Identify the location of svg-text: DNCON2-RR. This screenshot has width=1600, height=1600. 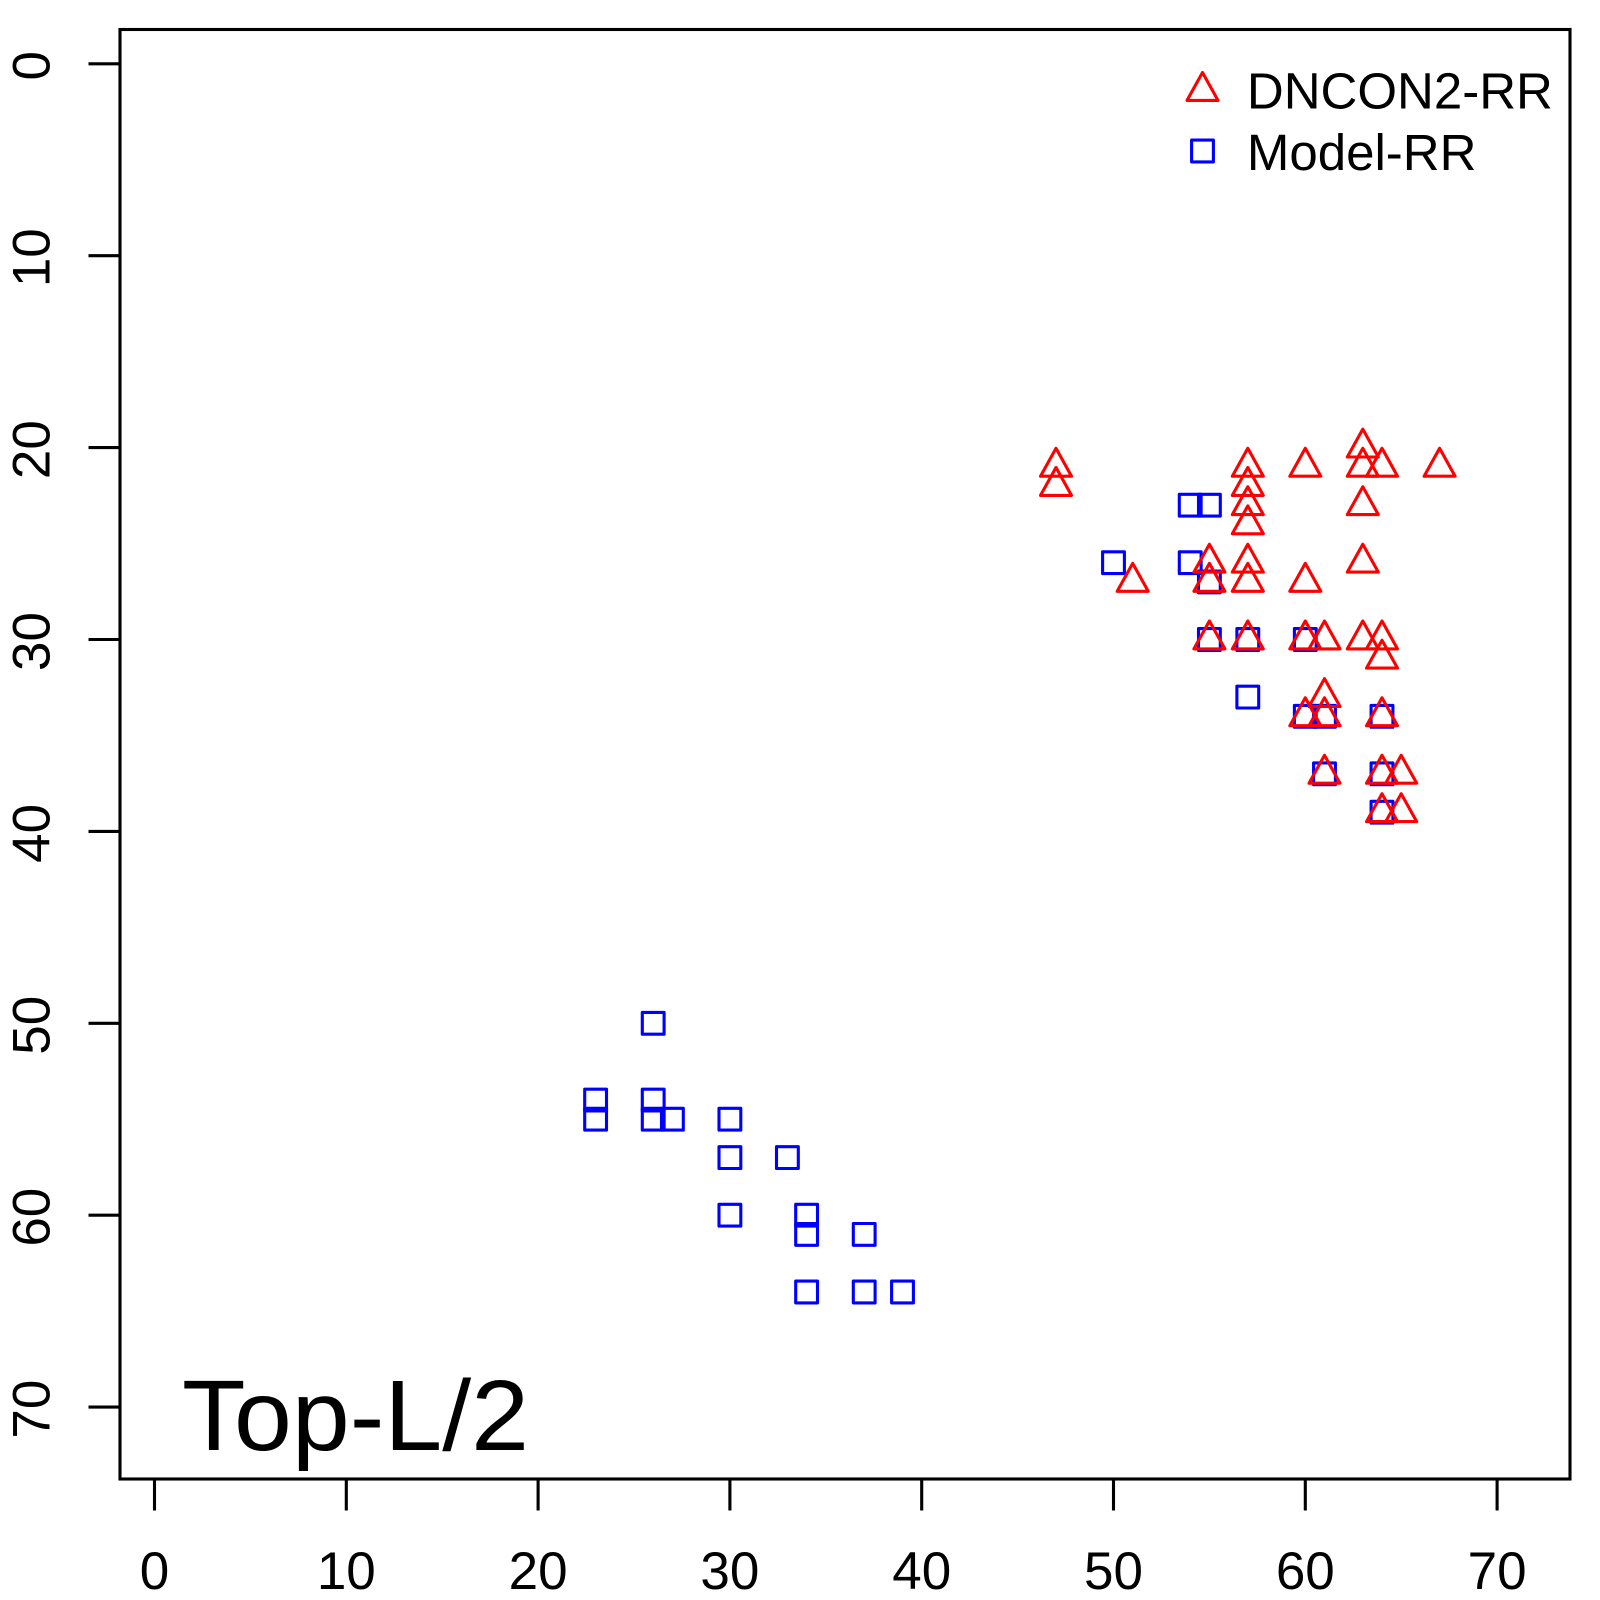
(1400, 91).